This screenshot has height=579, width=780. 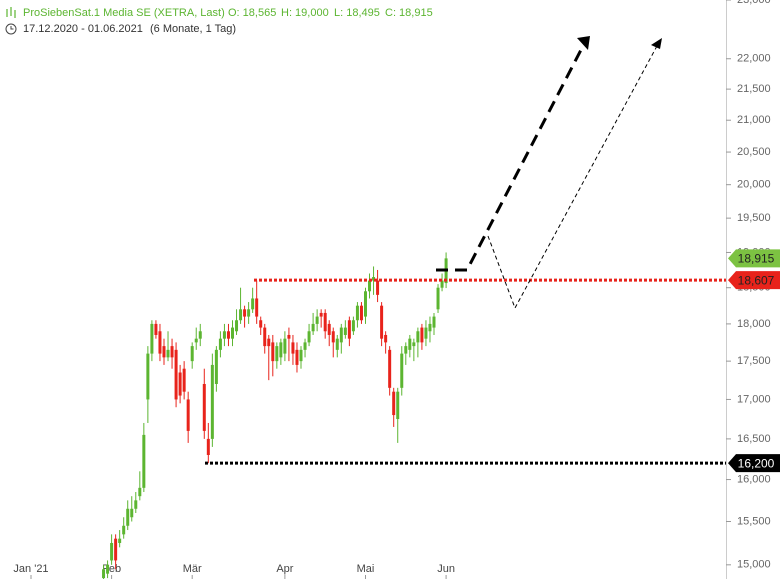 What do you see at coordinates (192, 569) in the screenshot?
I see `x-tick-label: Mär` at bounding box center [192, 569].